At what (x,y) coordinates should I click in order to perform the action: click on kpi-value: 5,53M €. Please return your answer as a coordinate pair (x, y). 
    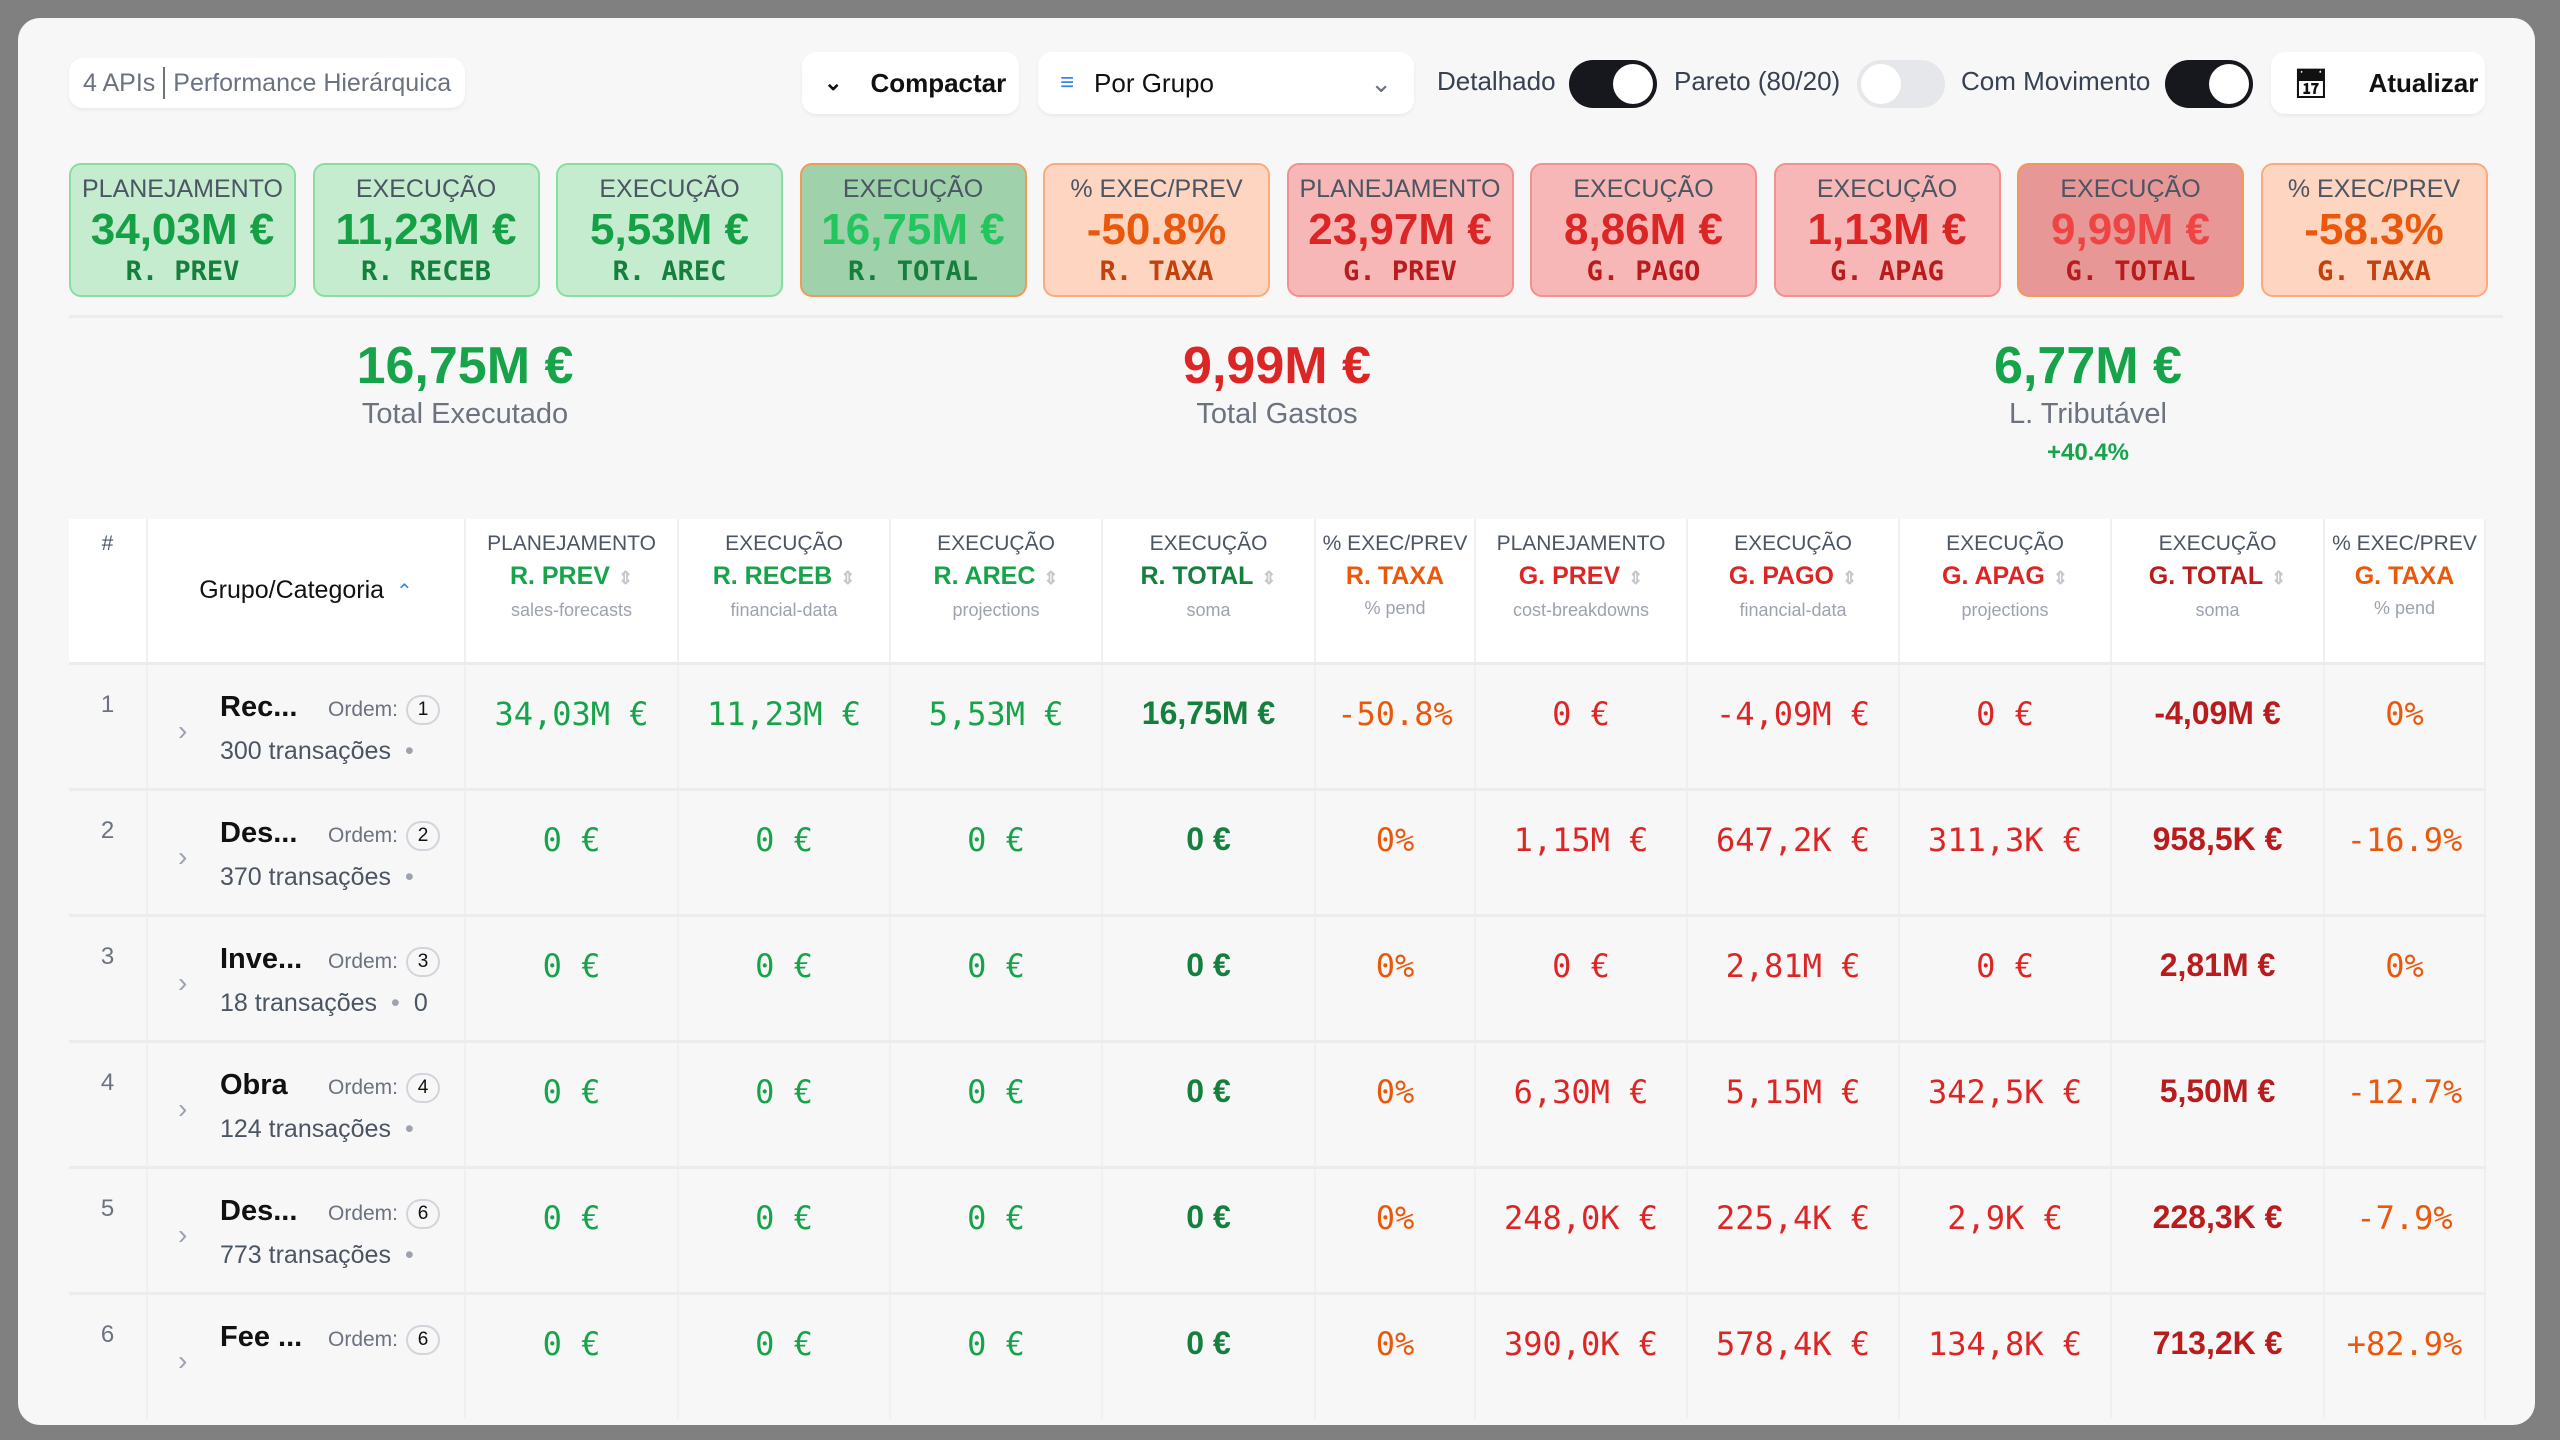
    Looking at the image, I should click on (669, 229).